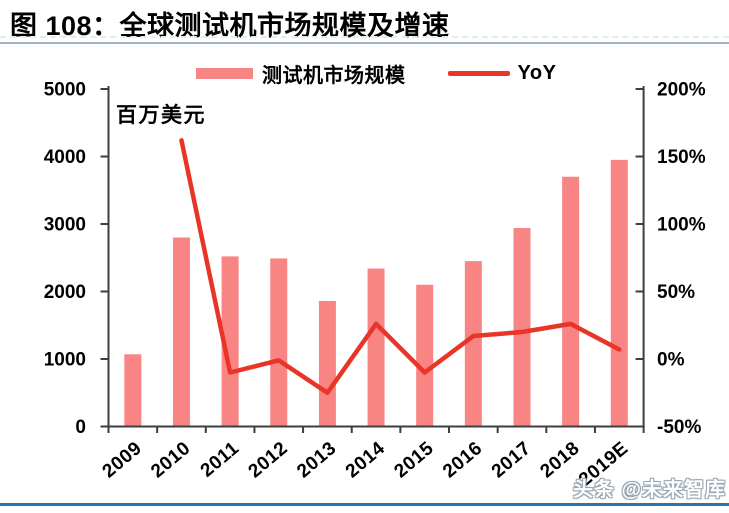 The height and width of the screenshot is (513, 729). I want to click on faint-divider, so click(364, 37).